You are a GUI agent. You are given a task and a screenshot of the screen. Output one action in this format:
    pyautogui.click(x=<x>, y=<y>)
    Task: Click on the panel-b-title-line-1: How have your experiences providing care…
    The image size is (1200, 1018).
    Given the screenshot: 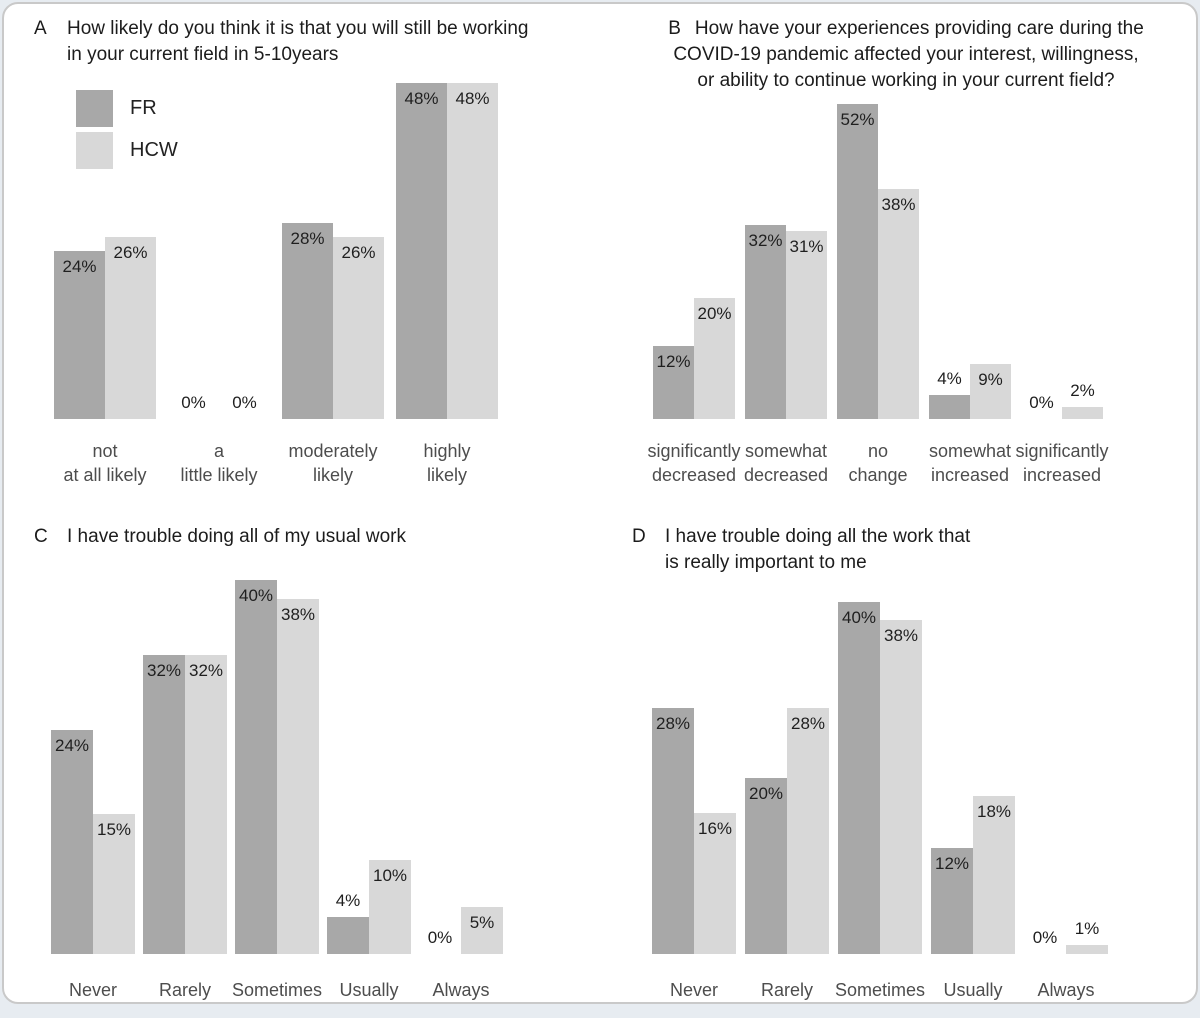 What is the action you would take?
    pyautogui.click(x=919, y=28)
    